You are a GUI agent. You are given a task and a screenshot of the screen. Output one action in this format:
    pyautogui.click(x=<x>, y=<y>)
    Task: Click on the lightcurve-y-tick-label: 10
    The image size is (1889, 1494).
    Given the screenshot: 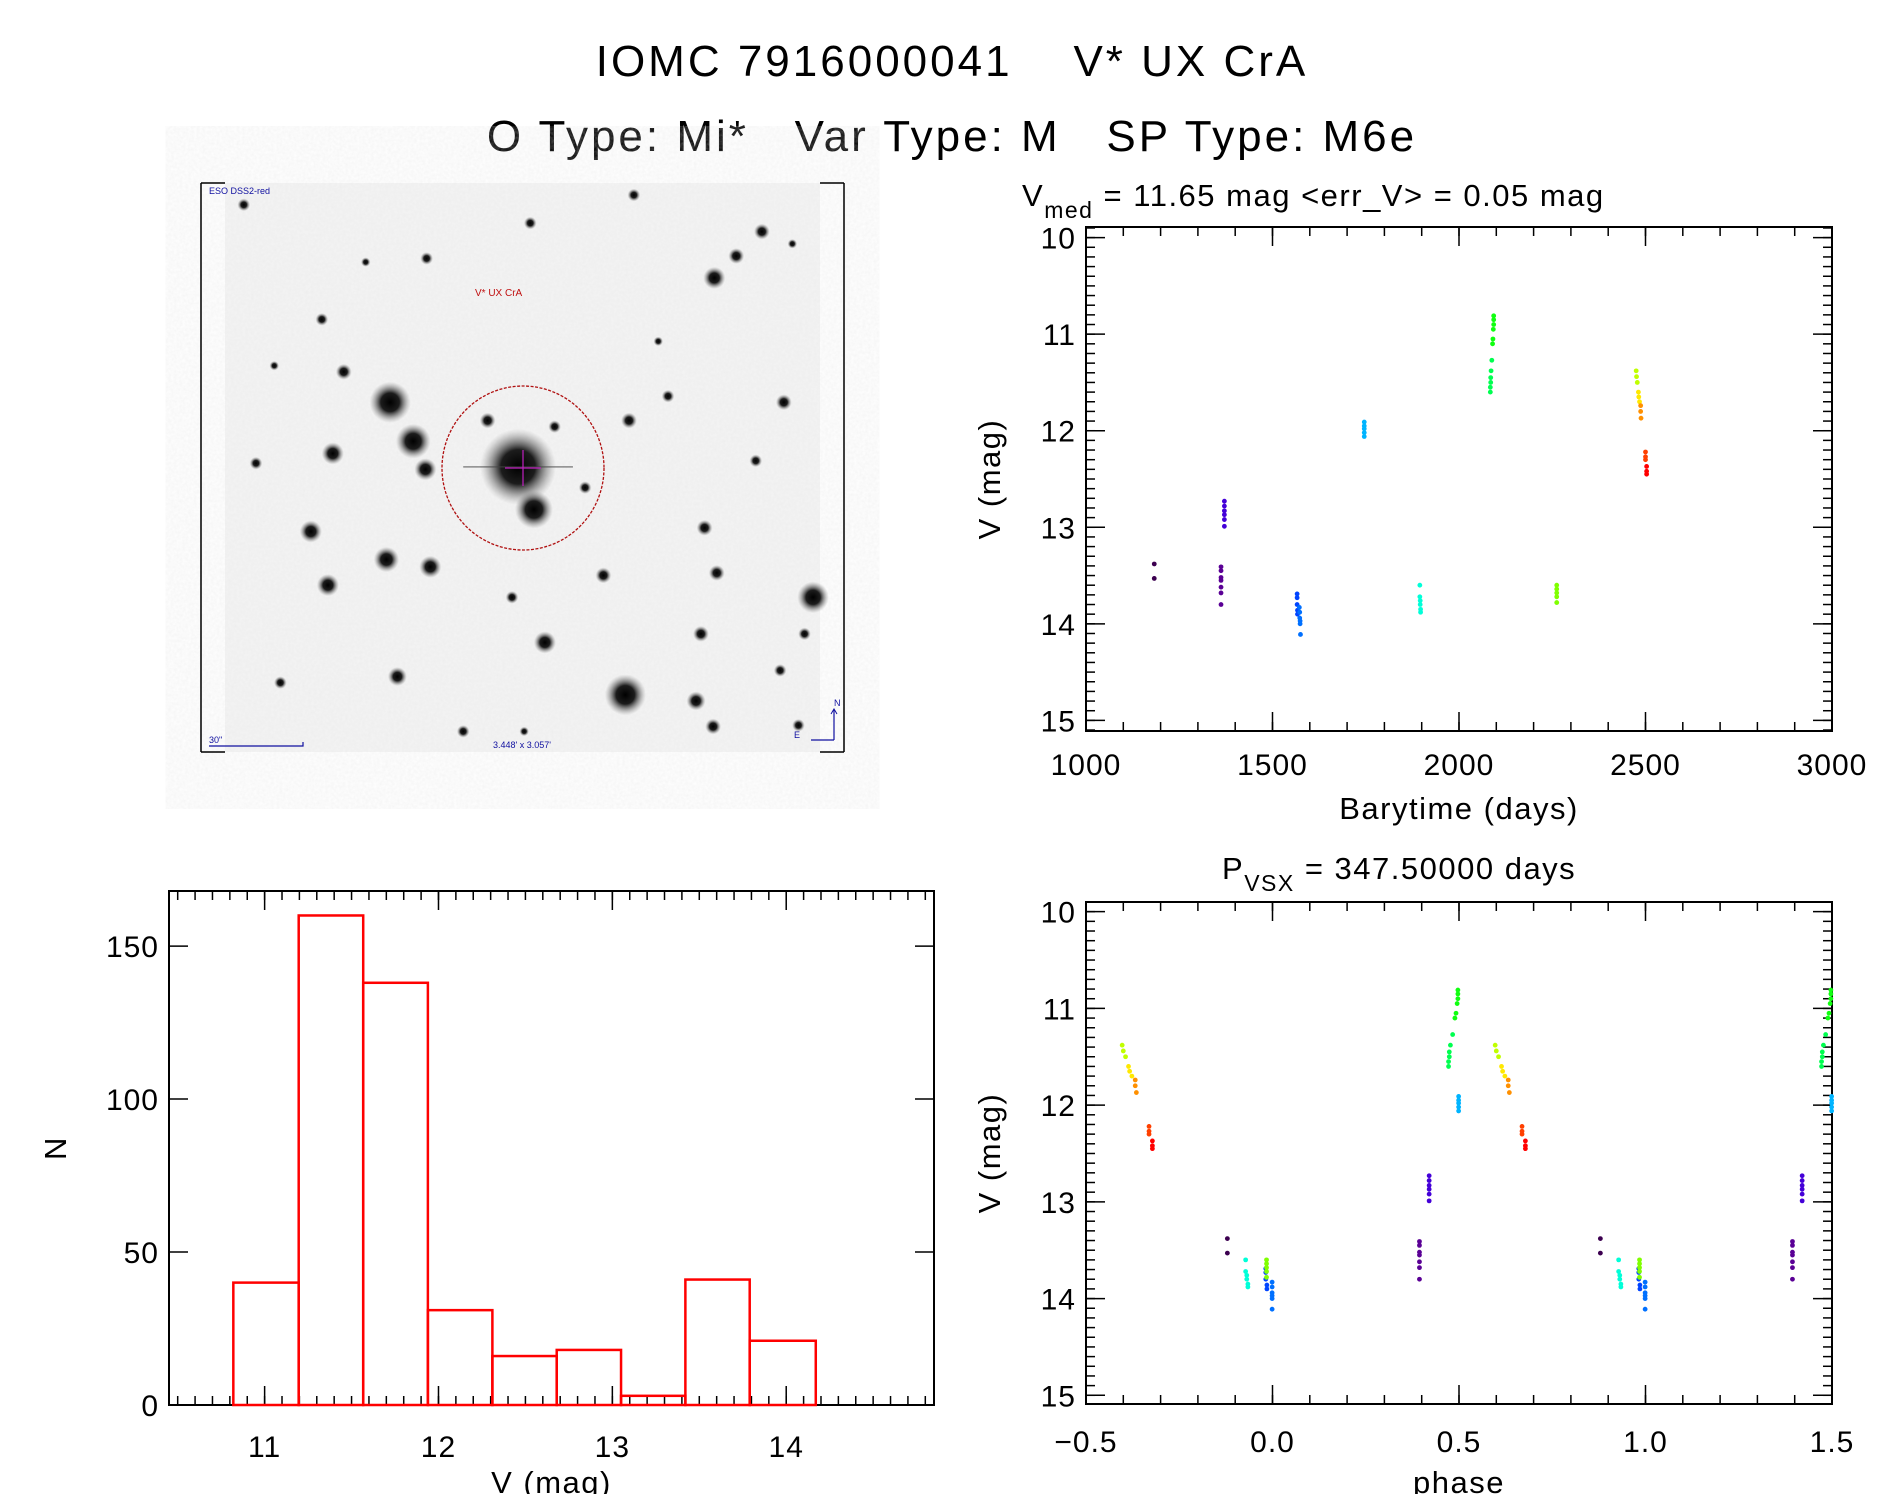 What is the action you would take?
    pyautogui.click(x=1058, y=239)
    